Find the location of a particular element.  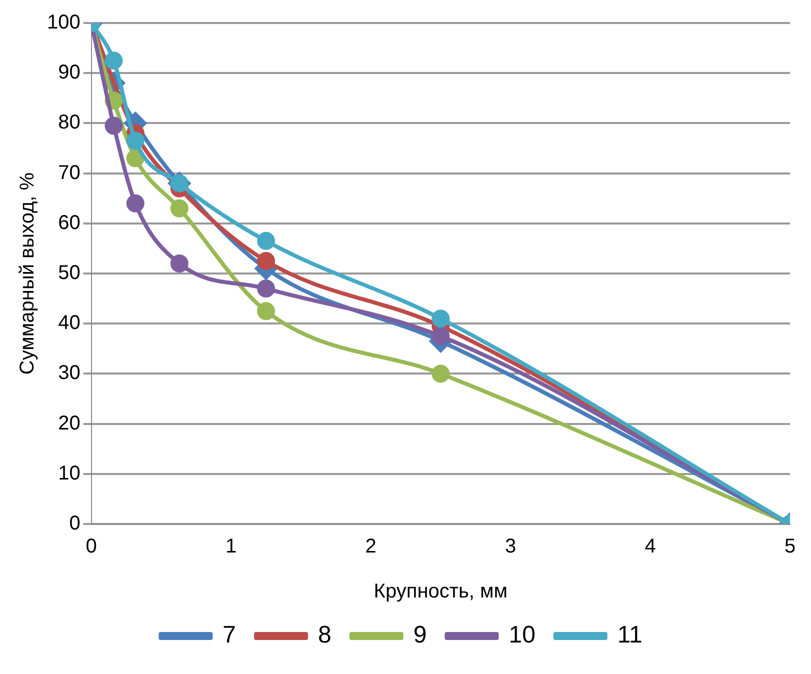

y-tick-label: 10 is located at coordinates (69, 473).